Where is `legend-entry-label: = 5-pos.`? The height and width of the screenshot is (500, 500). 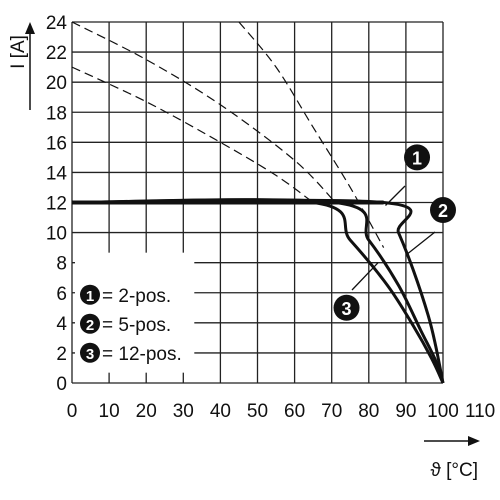
legend-entry-label: = 5-pos. is located at coordinates (136, 325).